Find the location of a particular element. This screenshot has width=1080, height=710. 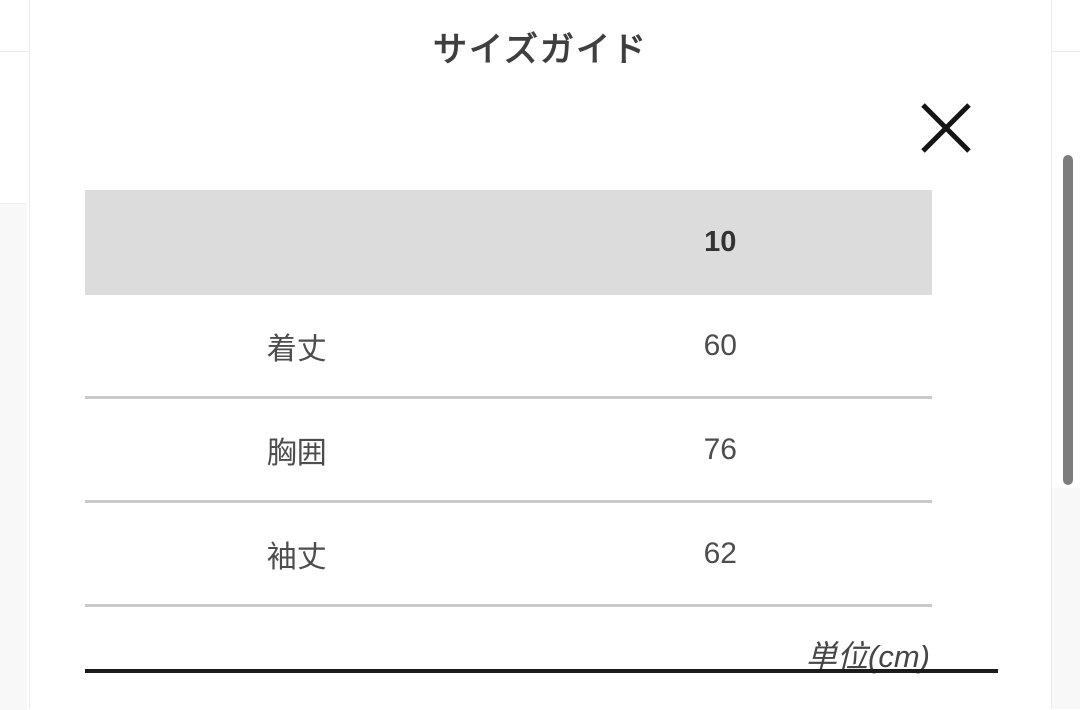

row-label: 袖丈 is located at coordinates (296, 557).